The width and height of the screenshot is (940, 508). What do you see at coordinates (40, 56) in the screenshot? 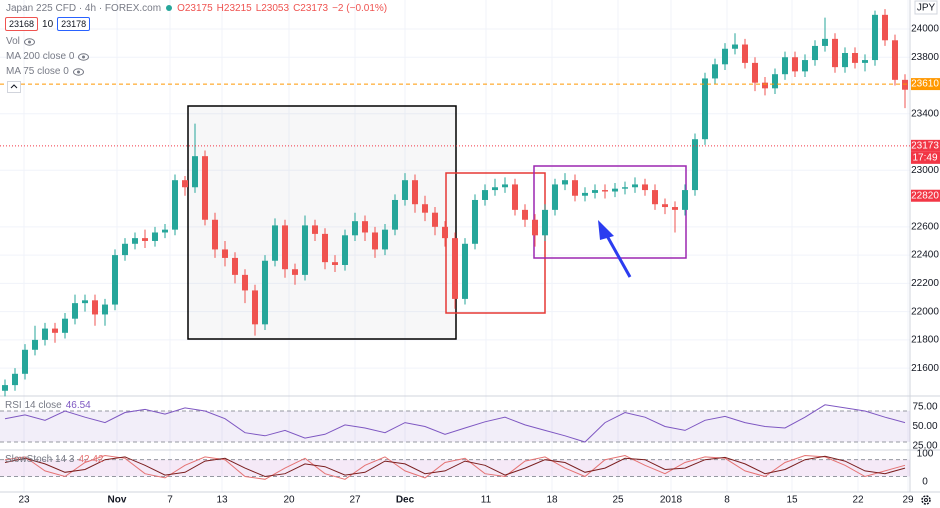
I see `indicator-name: MA 200 close 0` at bounding box center [40, 56].